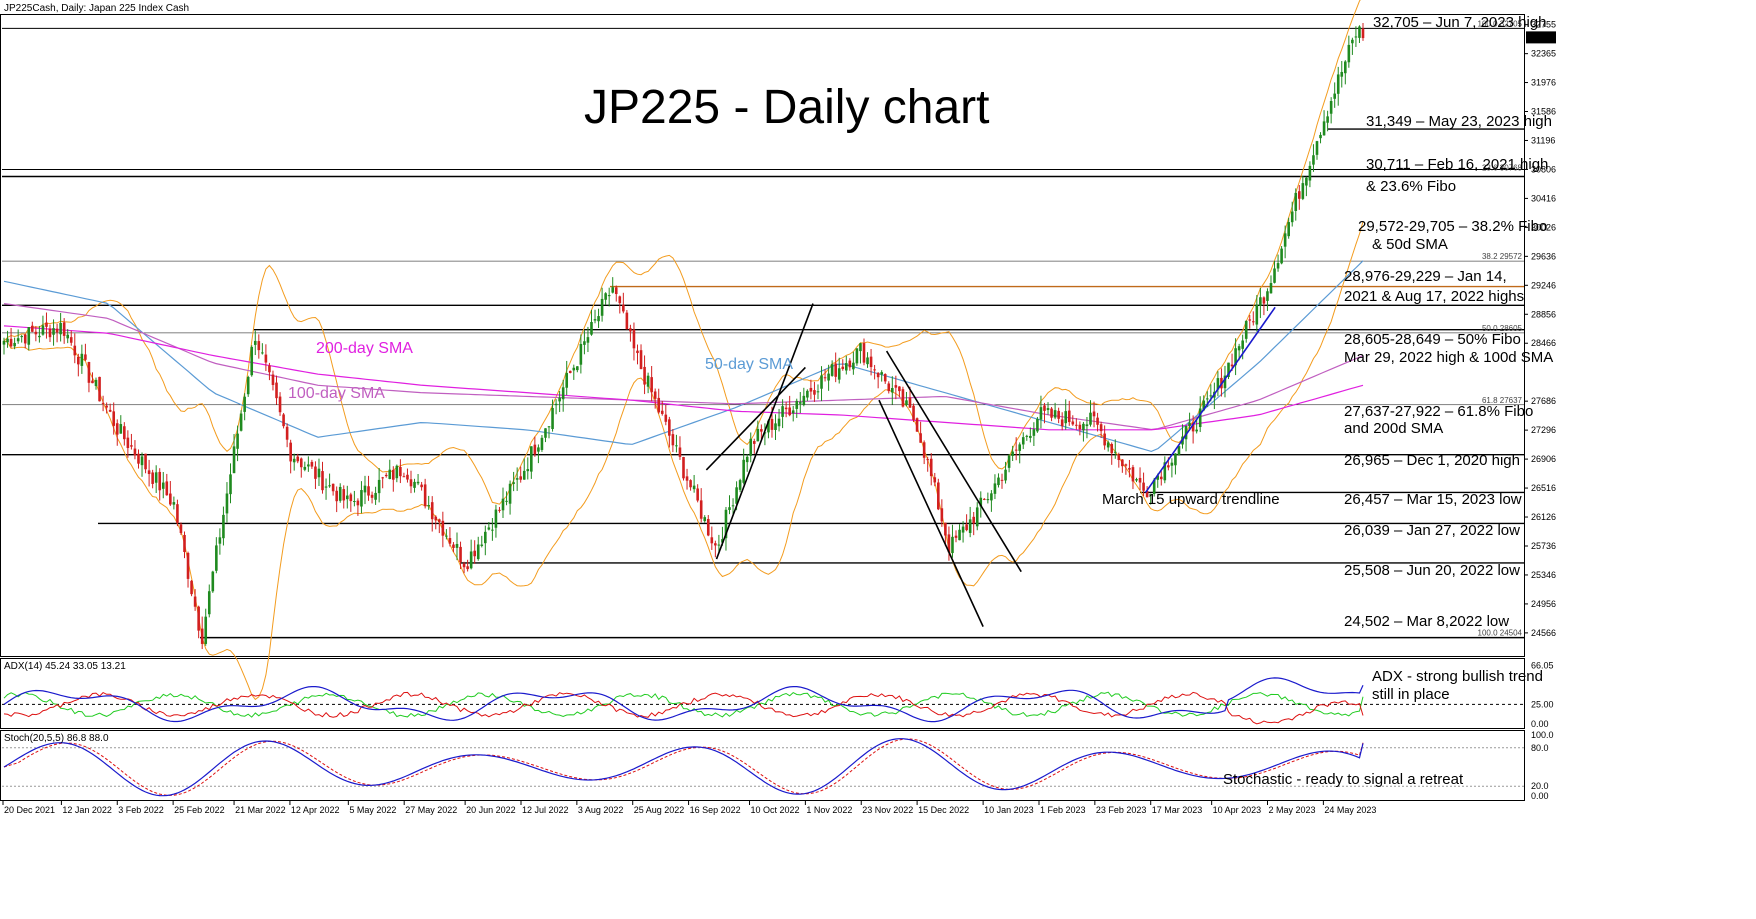 The image size is (1756, 919). What do you see at coordinates (1432, 530) in the screenshot?
I see `level-annotation: 26,039 – Jan 27, 2022 low` at bounding box center [1432, 530].